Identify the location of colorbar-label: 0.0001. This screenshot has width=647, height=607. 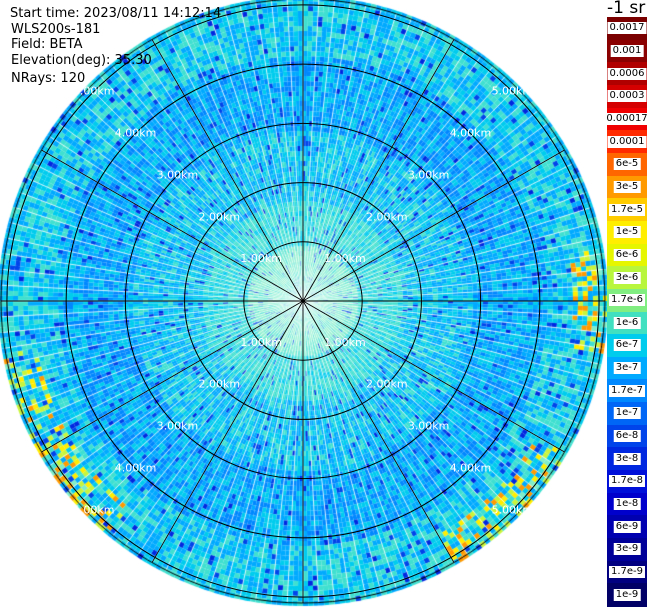
(627, 141).